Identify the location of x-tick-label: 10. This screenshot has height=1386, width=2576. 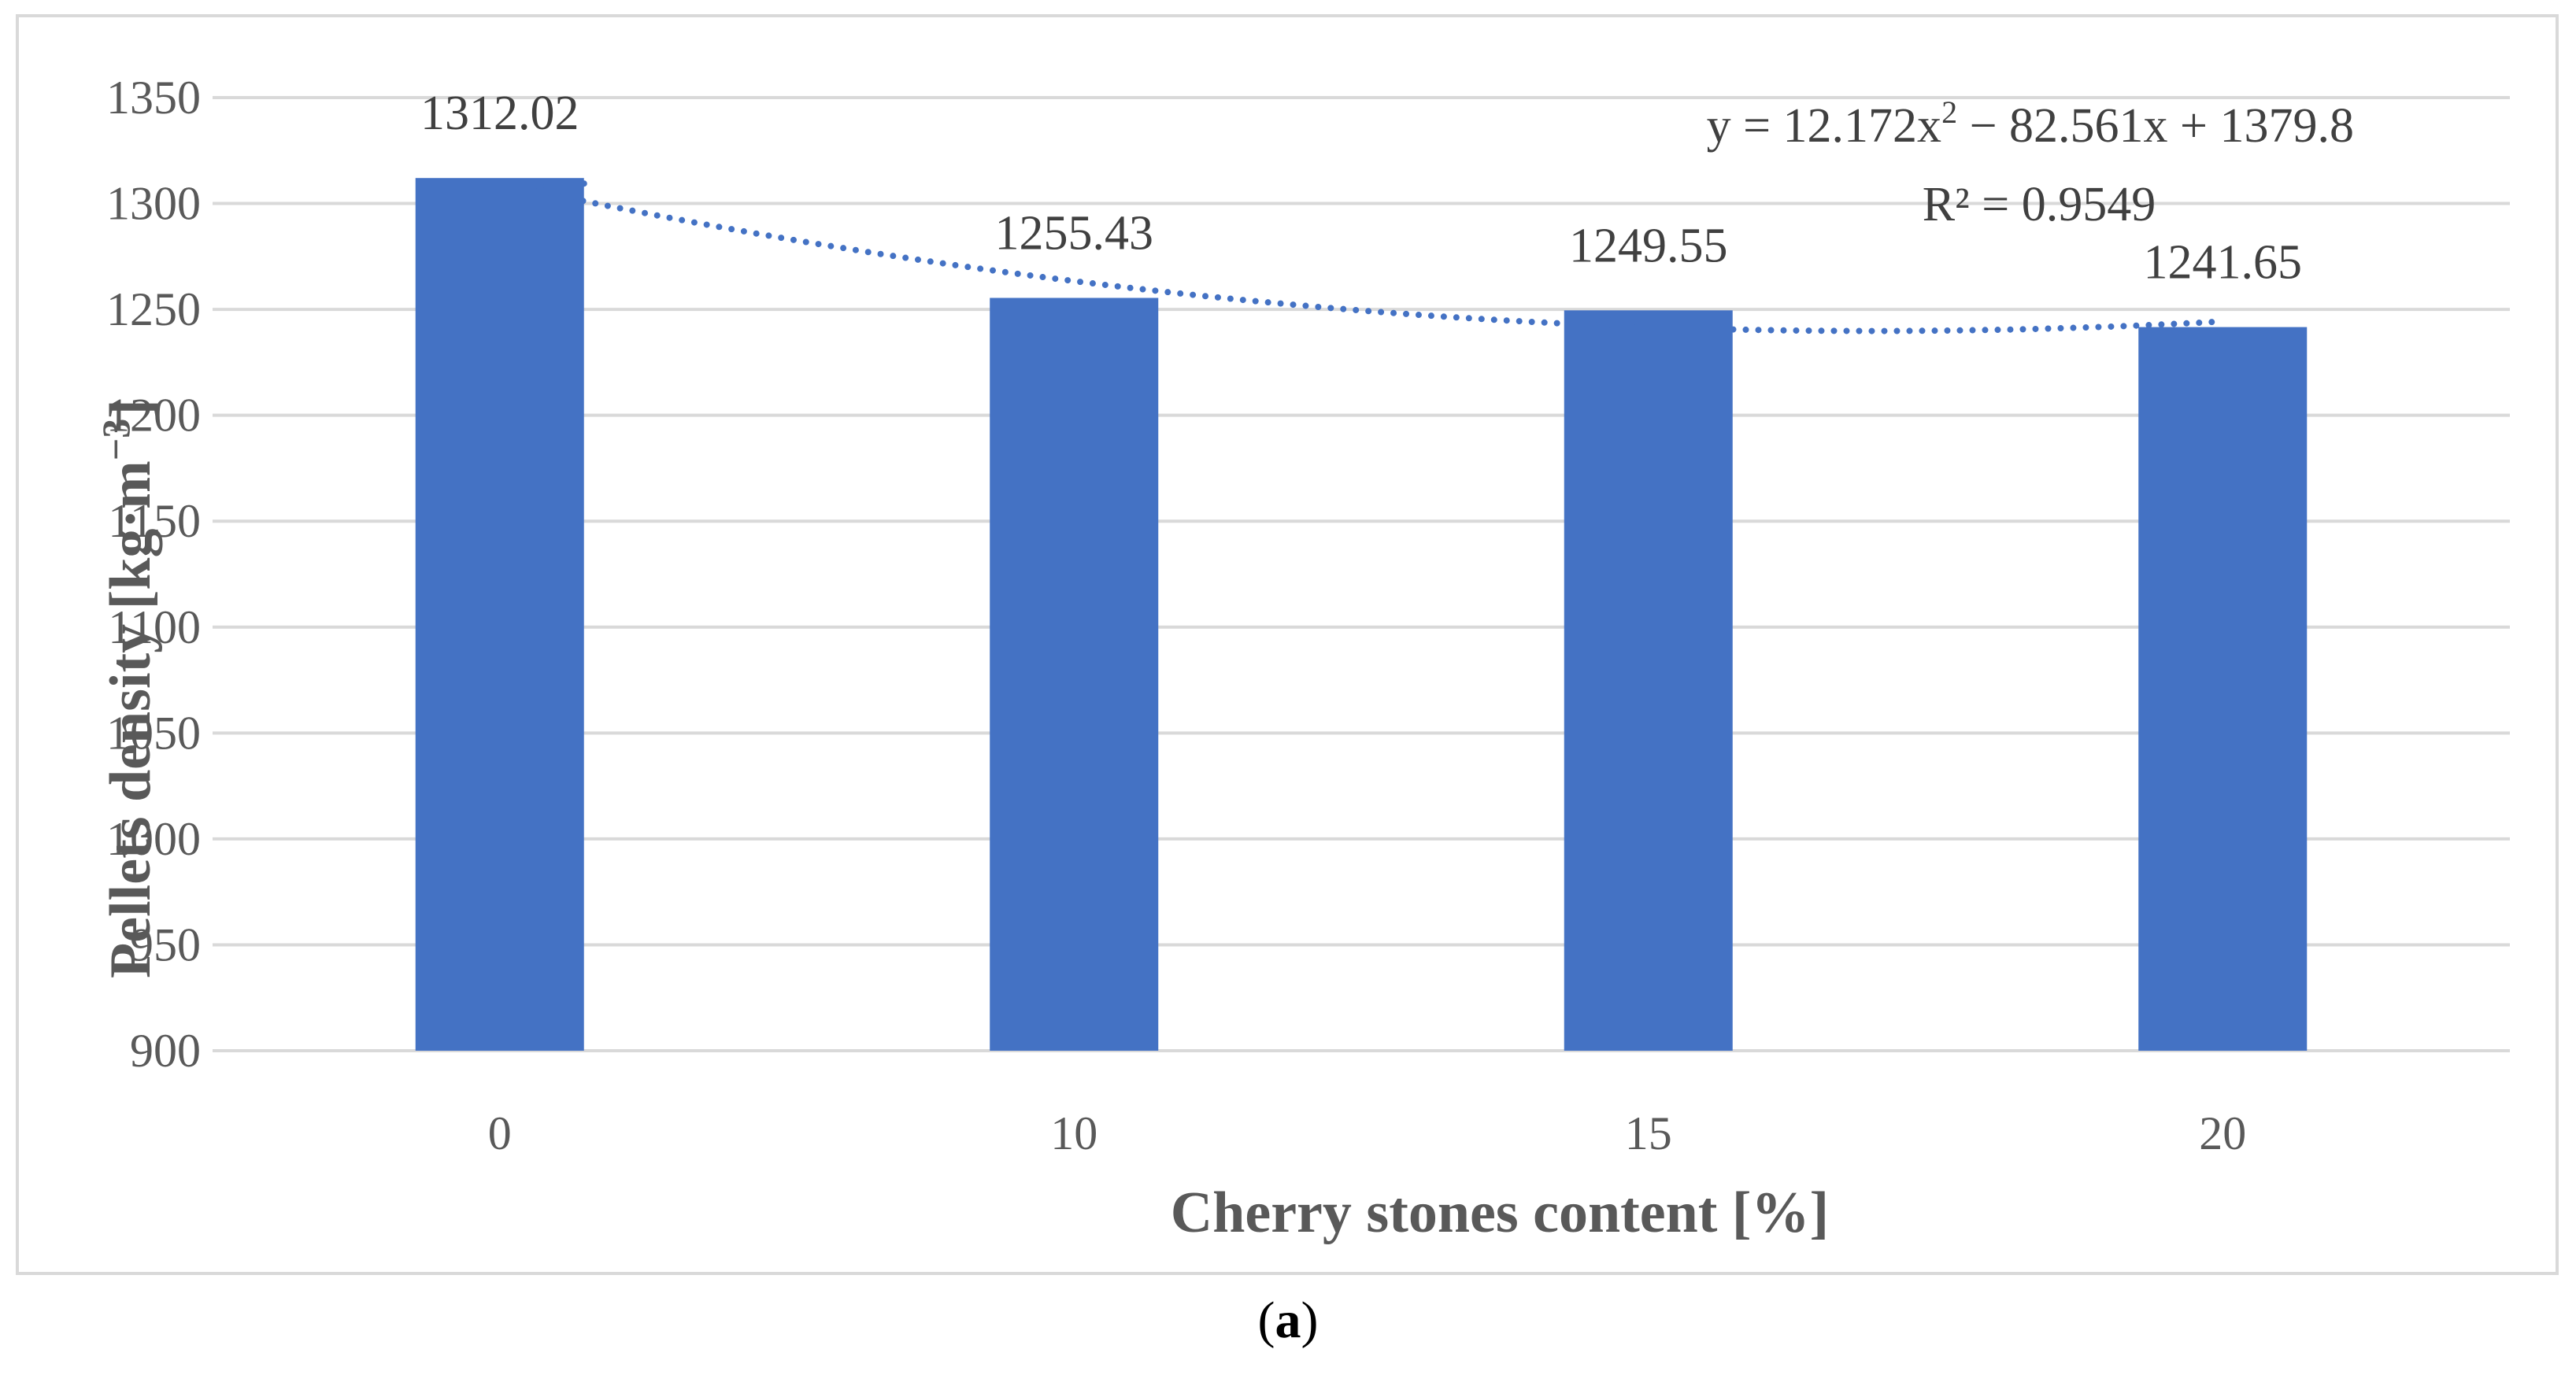
(1073, 1133).